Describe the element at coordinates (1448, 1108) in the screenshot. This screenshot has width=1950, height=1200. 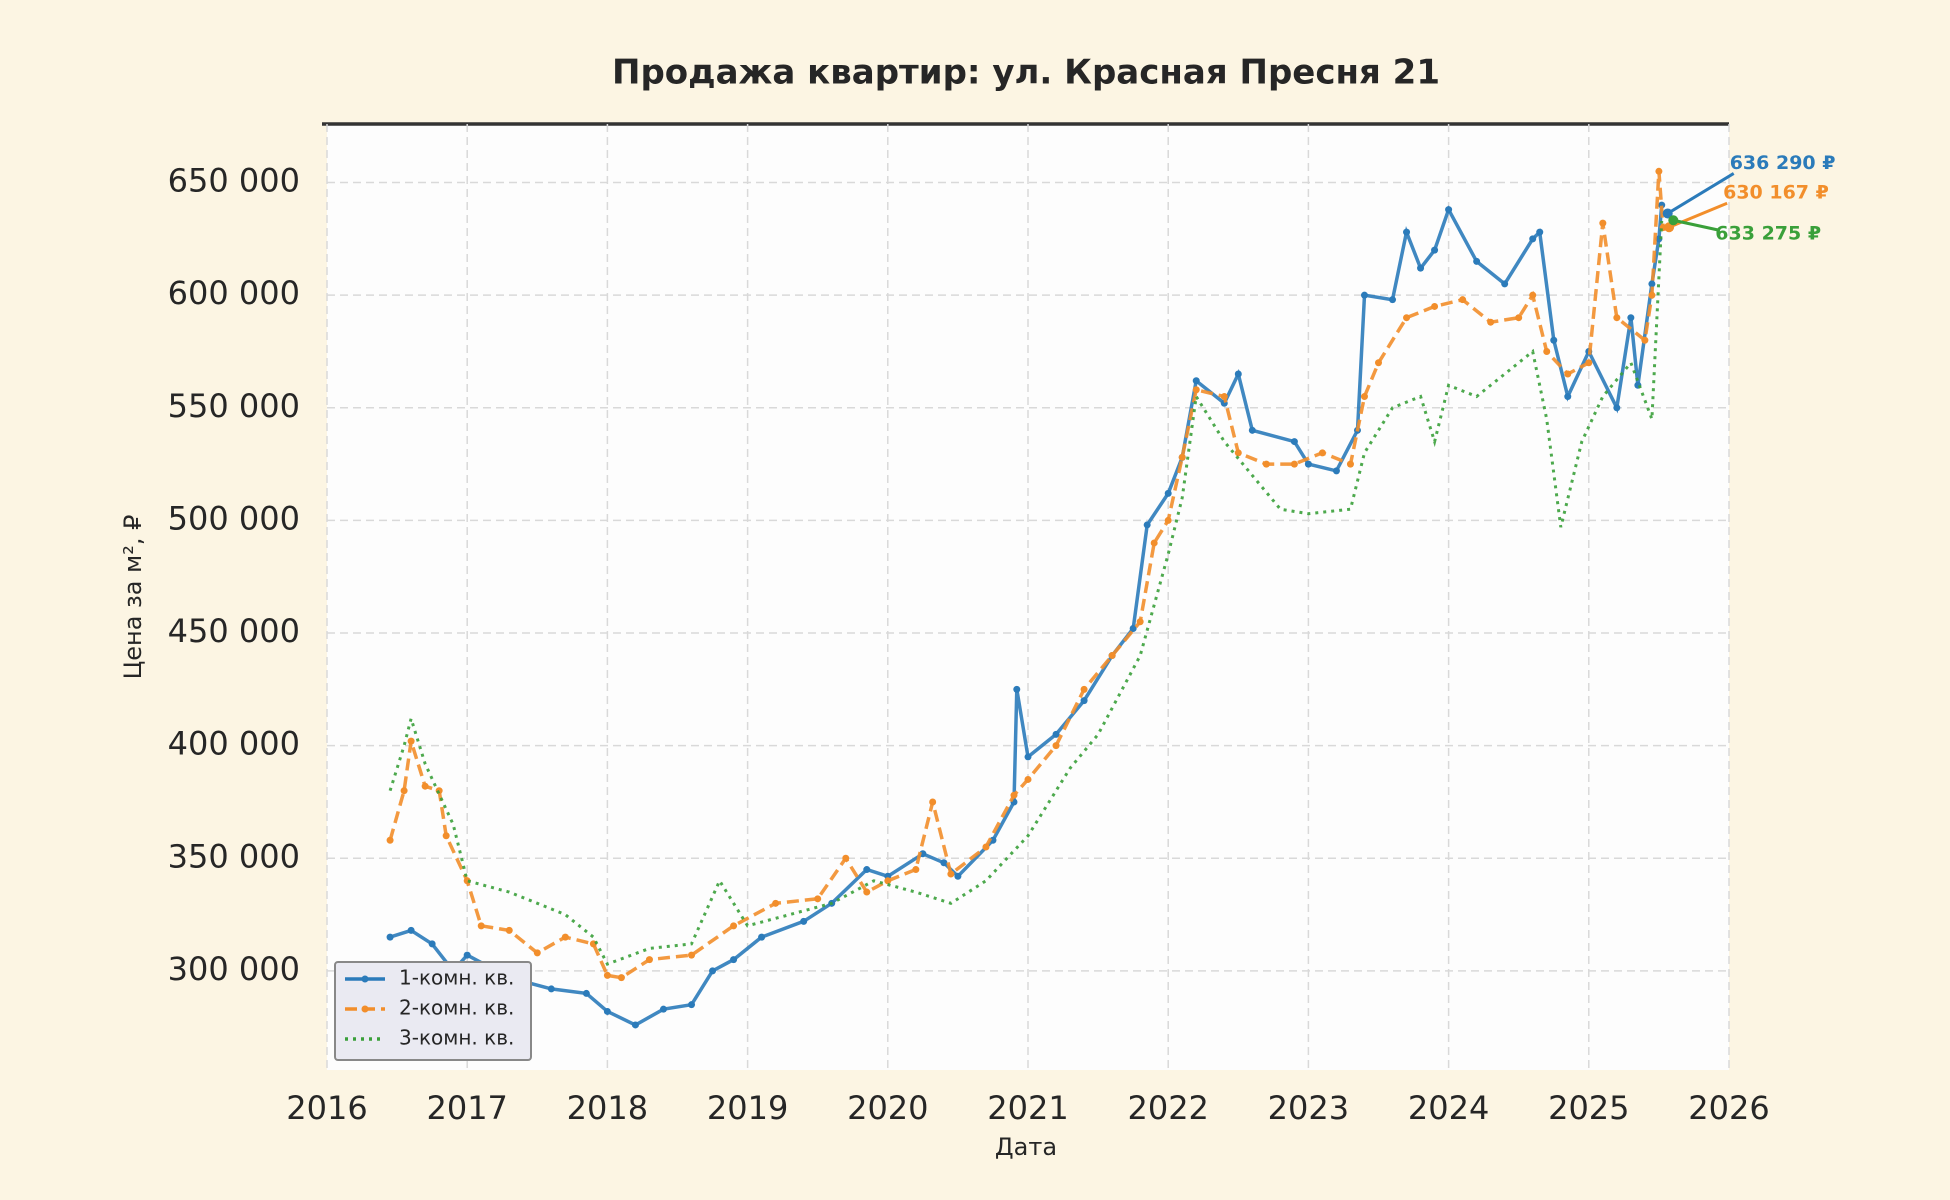
I see `x-tick-label: 2024` at that location.